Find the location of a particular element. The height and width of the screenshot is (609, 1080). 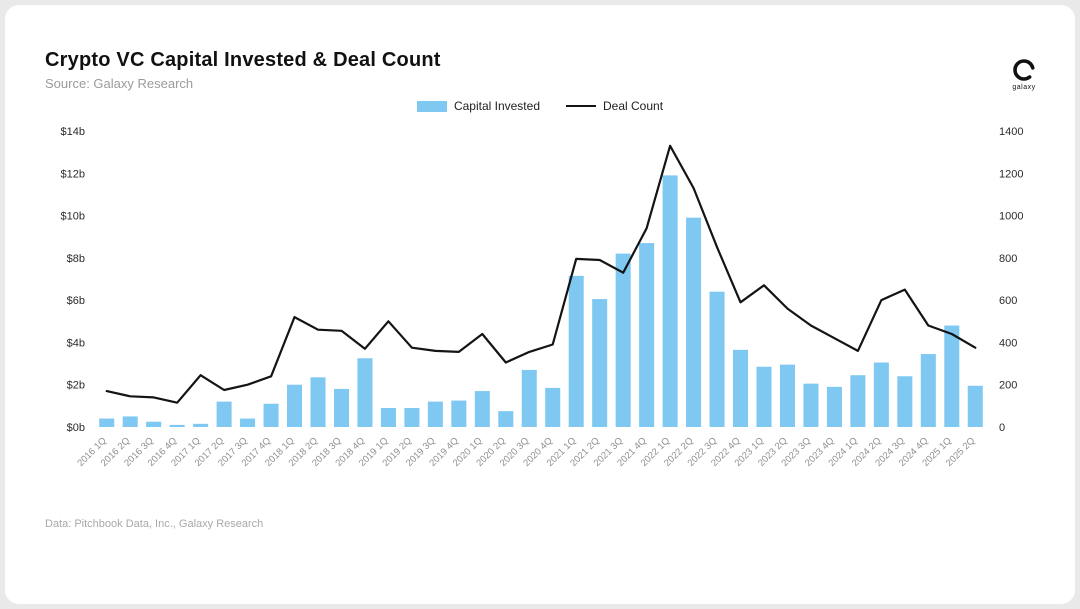

galaxy-logo: galaxy is located at coordinates (1024, 74).